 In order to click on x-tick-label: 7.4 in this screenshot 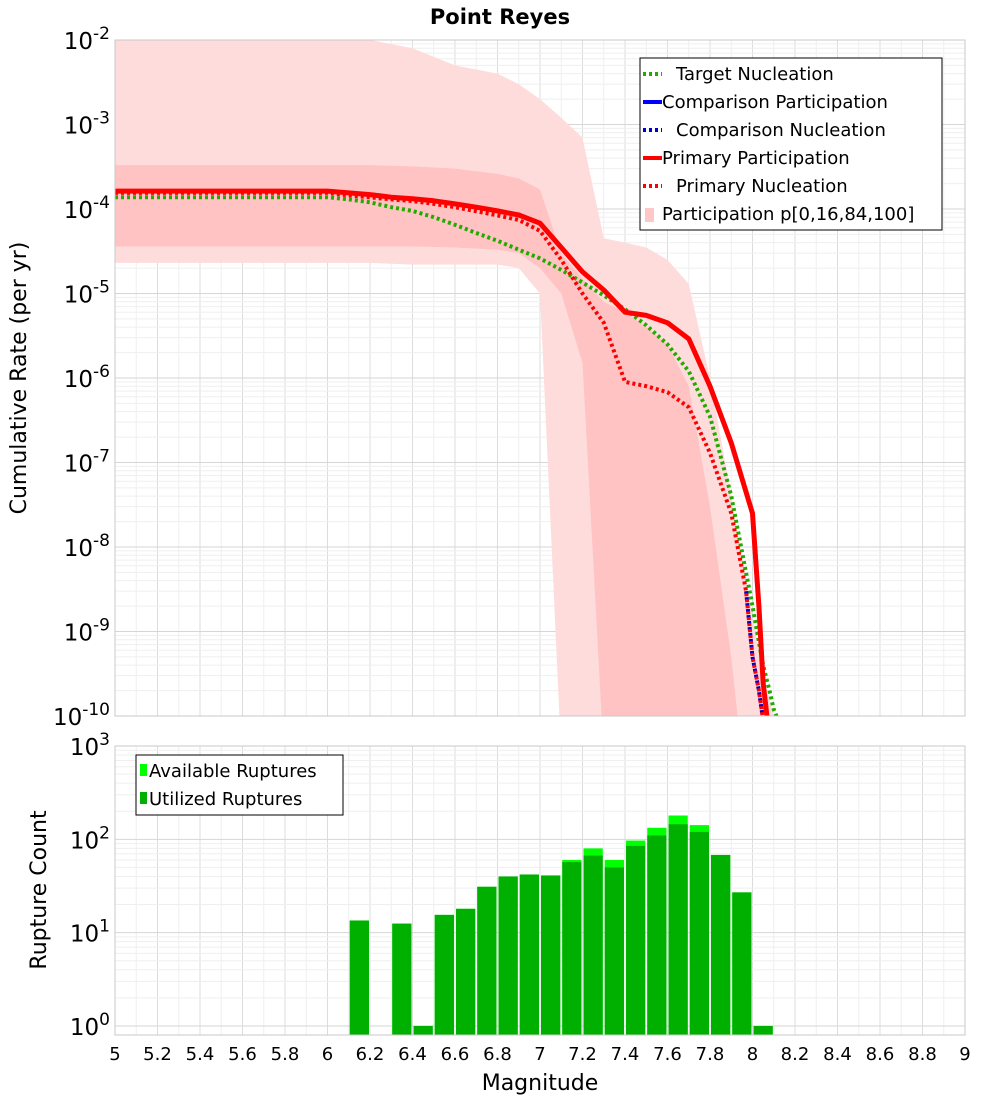, I will do `click(625, 1054)`.